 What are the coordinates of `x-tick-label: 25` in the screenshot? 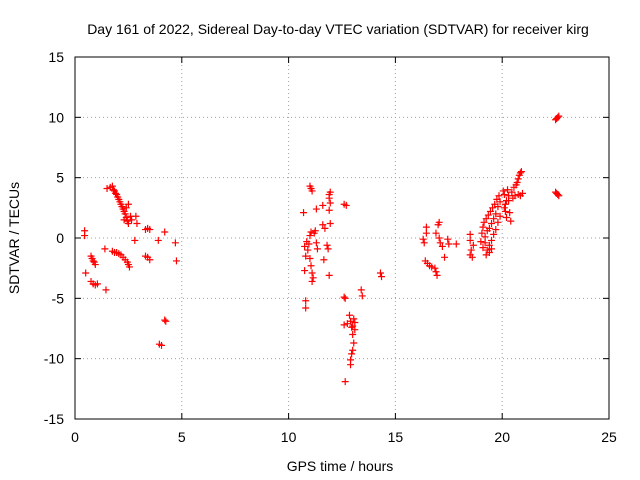 It's located at (609, 437).